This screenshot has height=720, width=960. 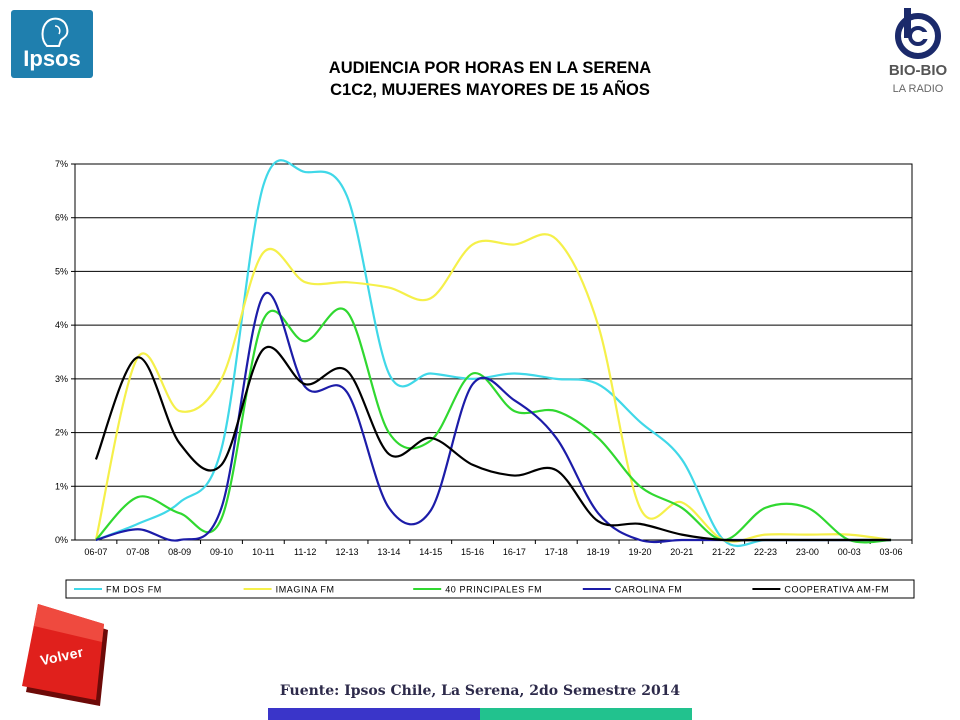 I want to click on biobio-emblem-icon, so click(x=918, y=33).